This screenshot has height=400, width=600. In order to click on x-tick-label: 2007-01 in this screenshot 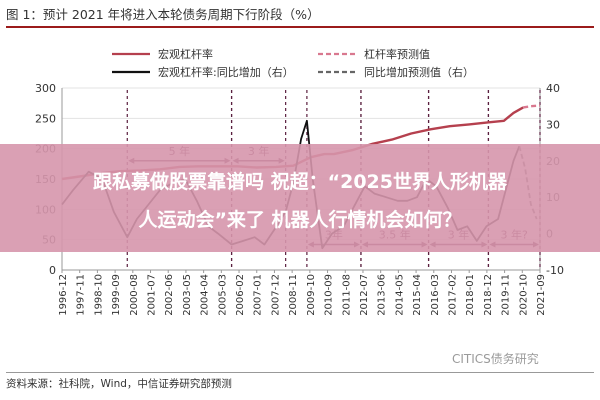, I will do `click(258, 295)`.